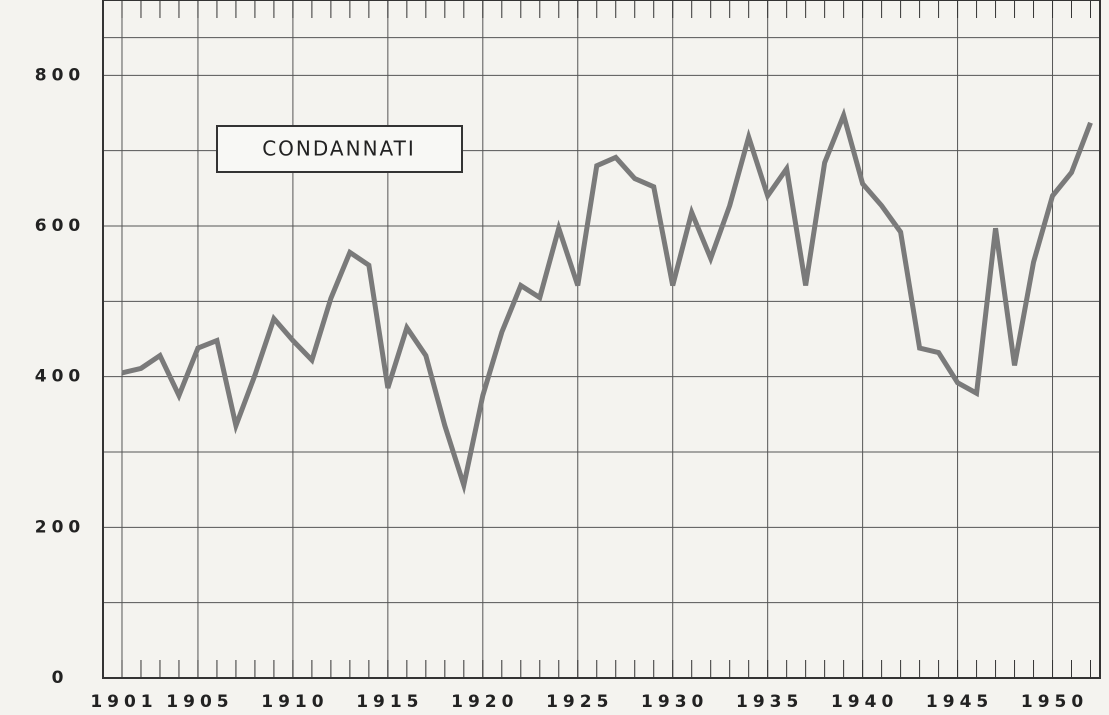  I want to click on y-tick-label: 600, so click(60, 226).